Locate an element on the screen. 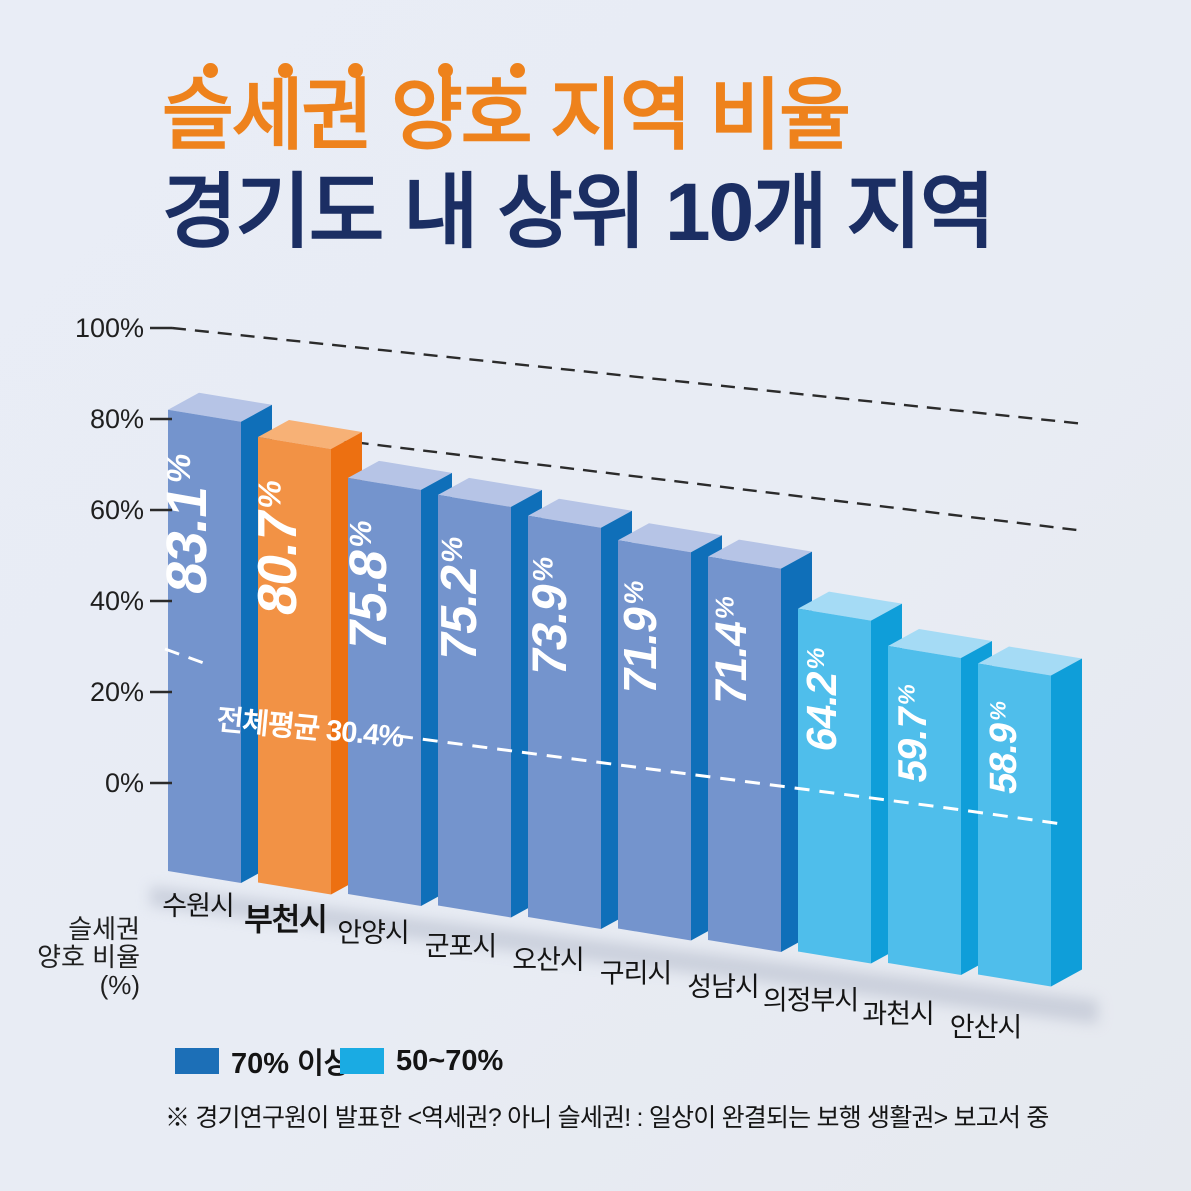 This screenshot has width=1191, height=1191. x-category-label: 의정부시 is located at coordinates (810, 1001).